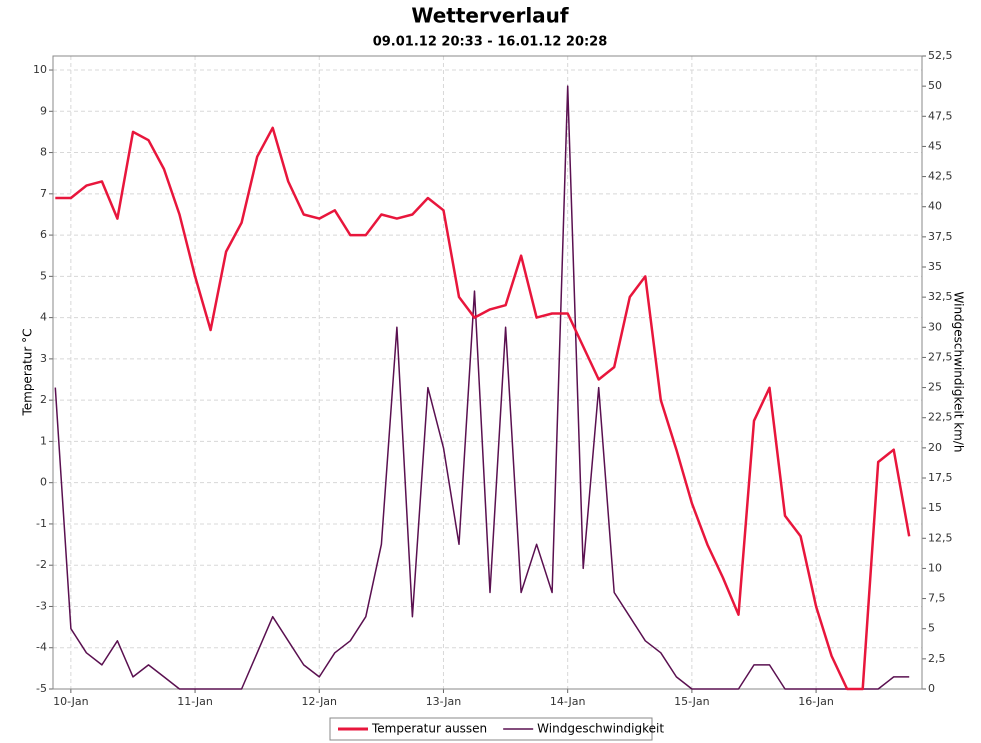 This screenshot has height=743, width=981. I want to click on y-tick-label: 3, so click(43, 358).